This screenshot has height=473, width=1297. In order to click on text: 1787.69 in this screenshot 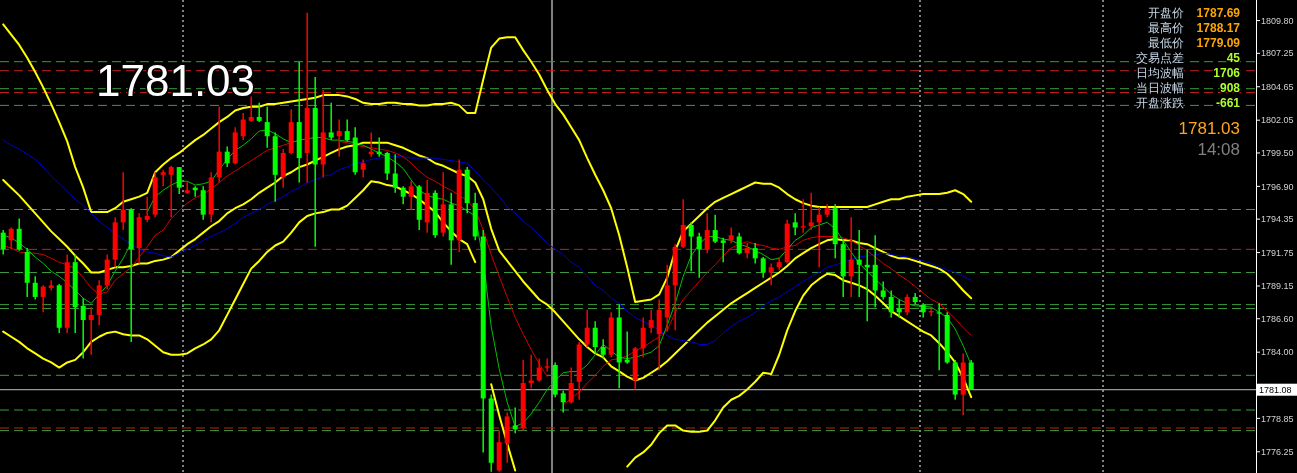, I will do `click(1218, 13)`.